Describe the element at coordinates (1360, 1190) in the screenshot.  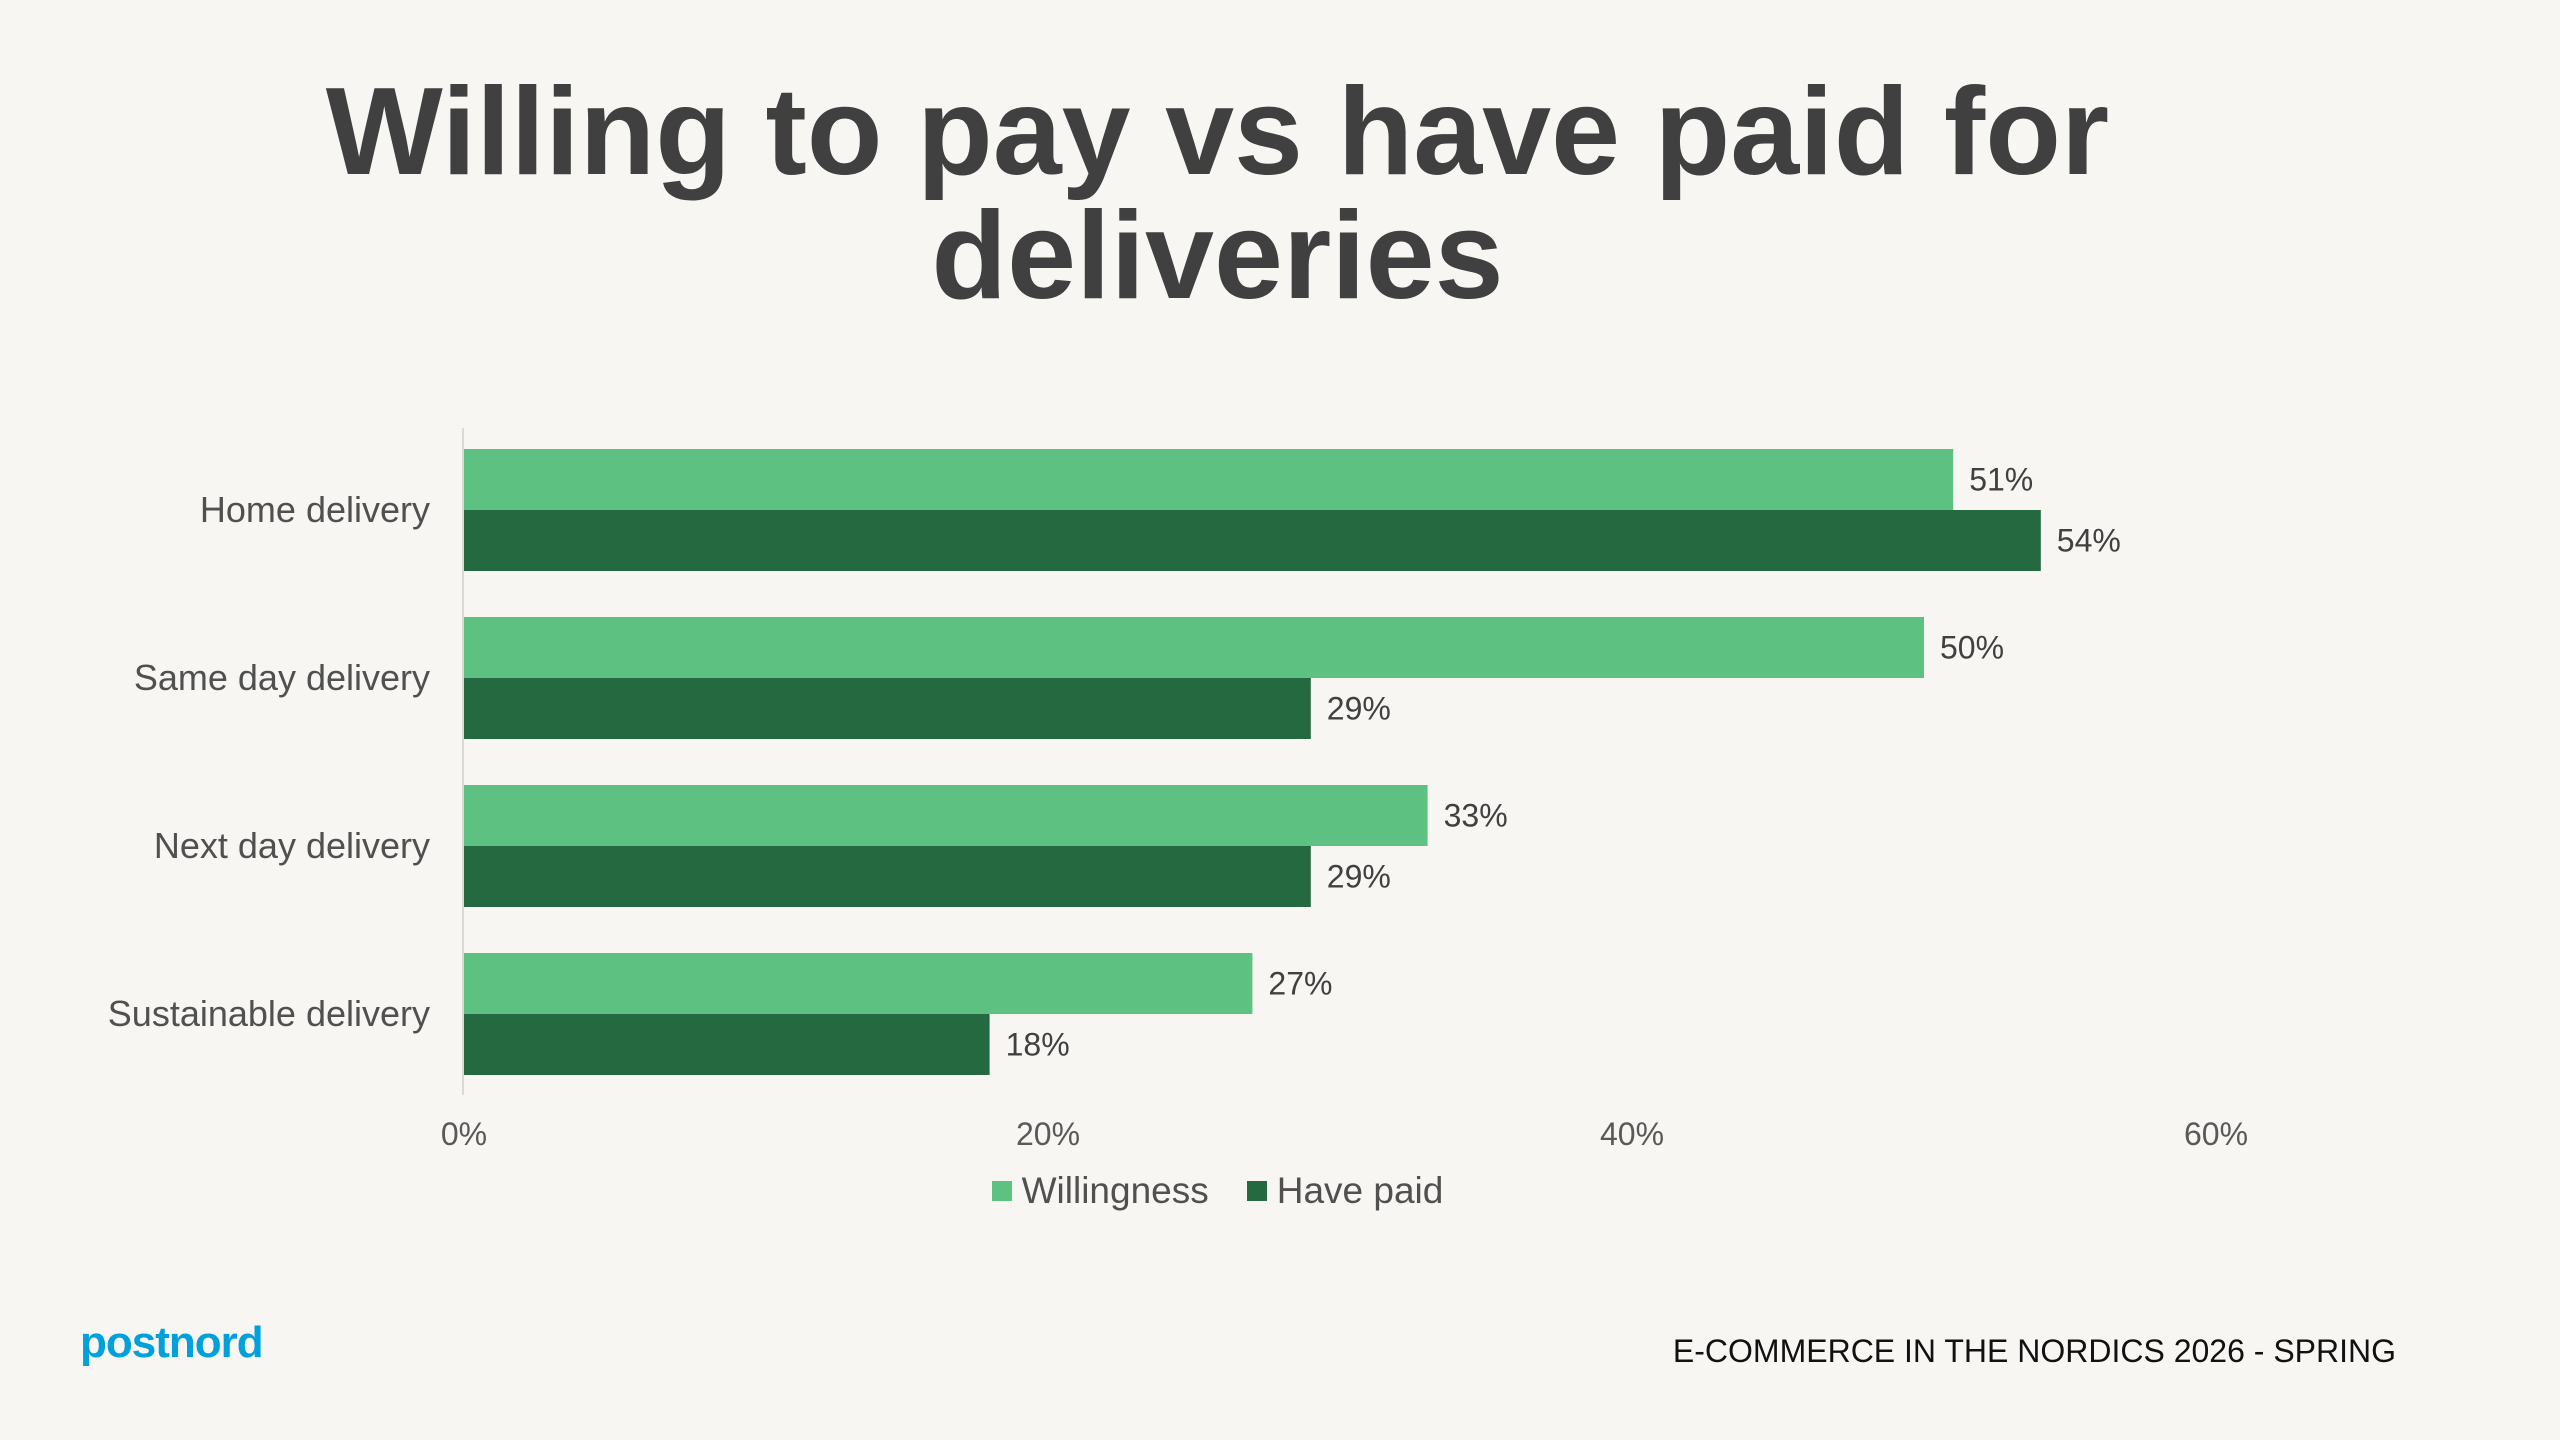
I see `legend-label-have-paid: Have paid` at that location.